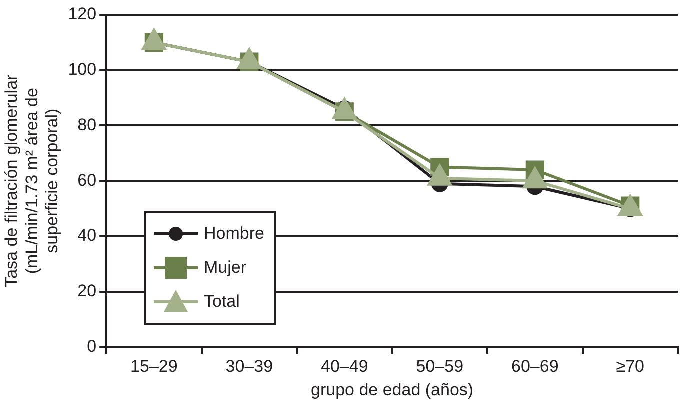  What do you see at coordinates (82, 14) in the screenshot?
I see `y-tick-label: 120` at bounding box center [82, 14].